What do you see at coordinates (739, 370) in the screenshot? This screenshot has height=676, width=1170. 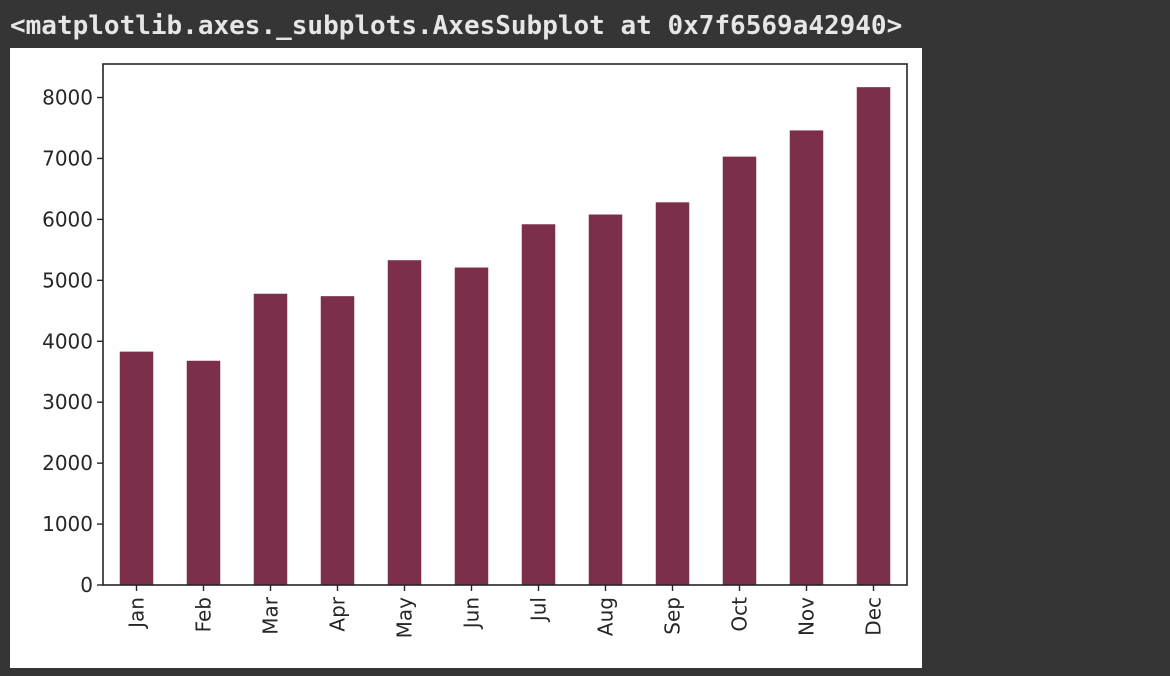 I see `bar-oct` at bounding box center [739, 370].